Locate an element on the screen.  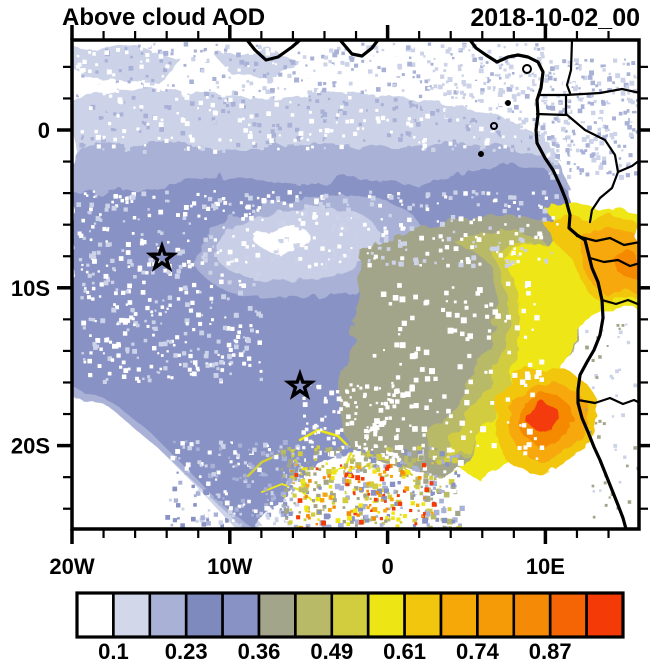
speckle-zone-north-mottle-lav is located at coordinates (312, 98).